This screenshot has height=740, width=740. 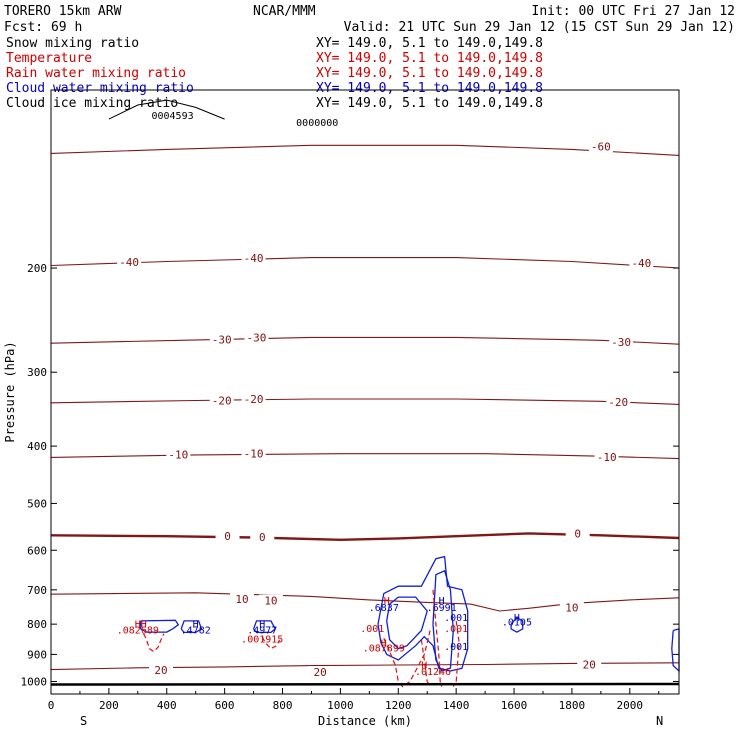 What do you see at coordinates (72, 43) in the screenshot?
I see `field-name: Snow mixing ratio` at bounding box center [72, 43].